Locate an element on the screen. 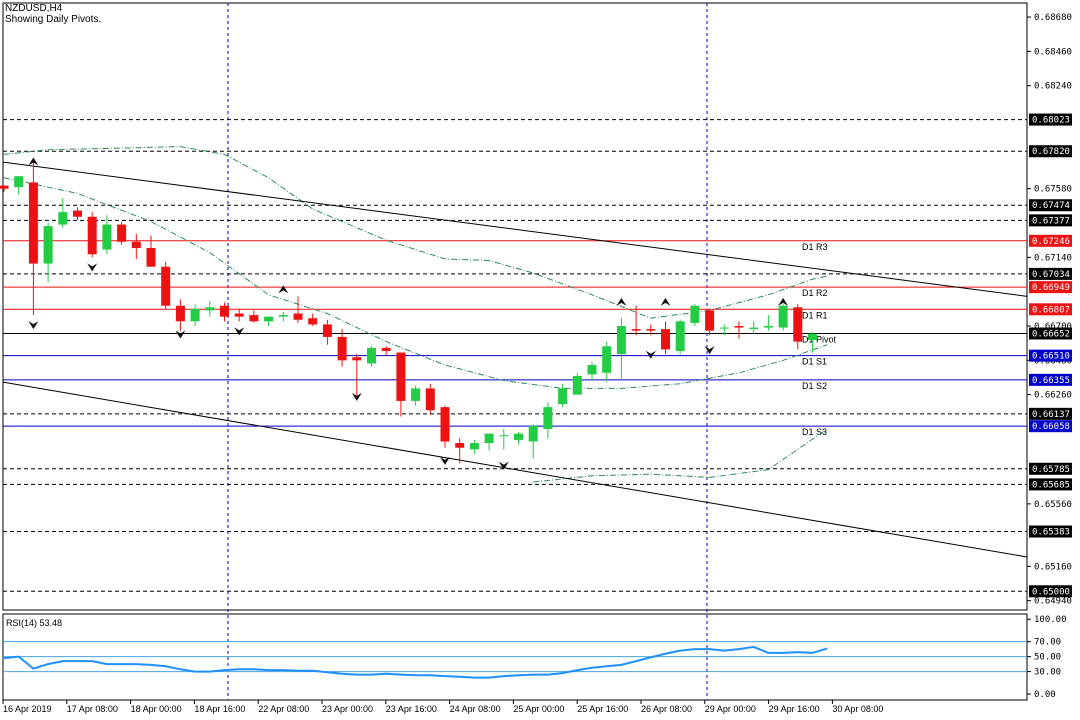 The height and width of the screenshot is (720, 1080). price-tag-label: 0.67820 is located at coordinates (1051, 152).